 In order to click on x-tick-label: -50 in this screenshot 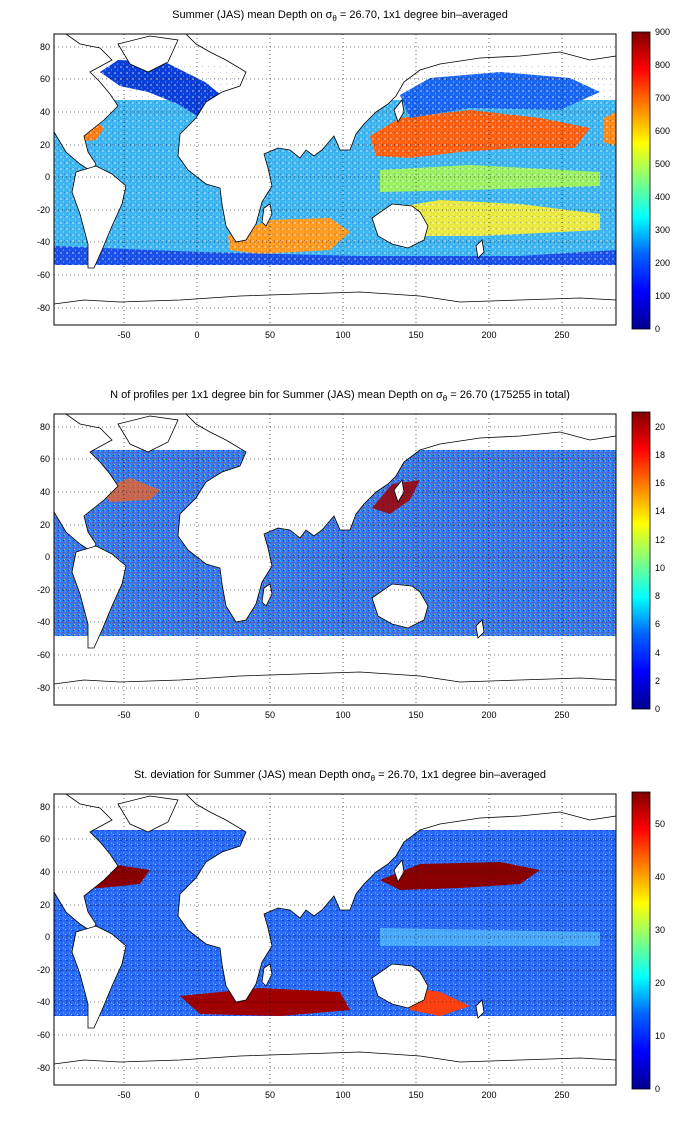, I will do `click(123, 715)`.